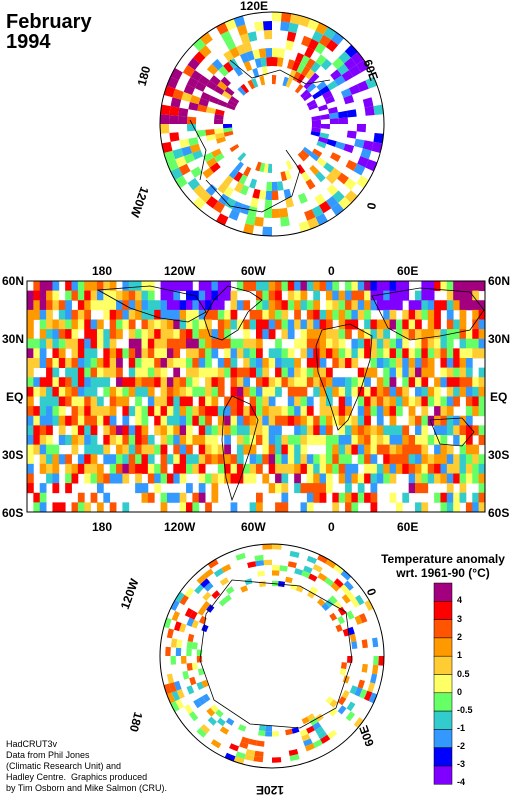 The width and height of the screenshot is (512, 800). I want to click on coastline, so click(344, 377).